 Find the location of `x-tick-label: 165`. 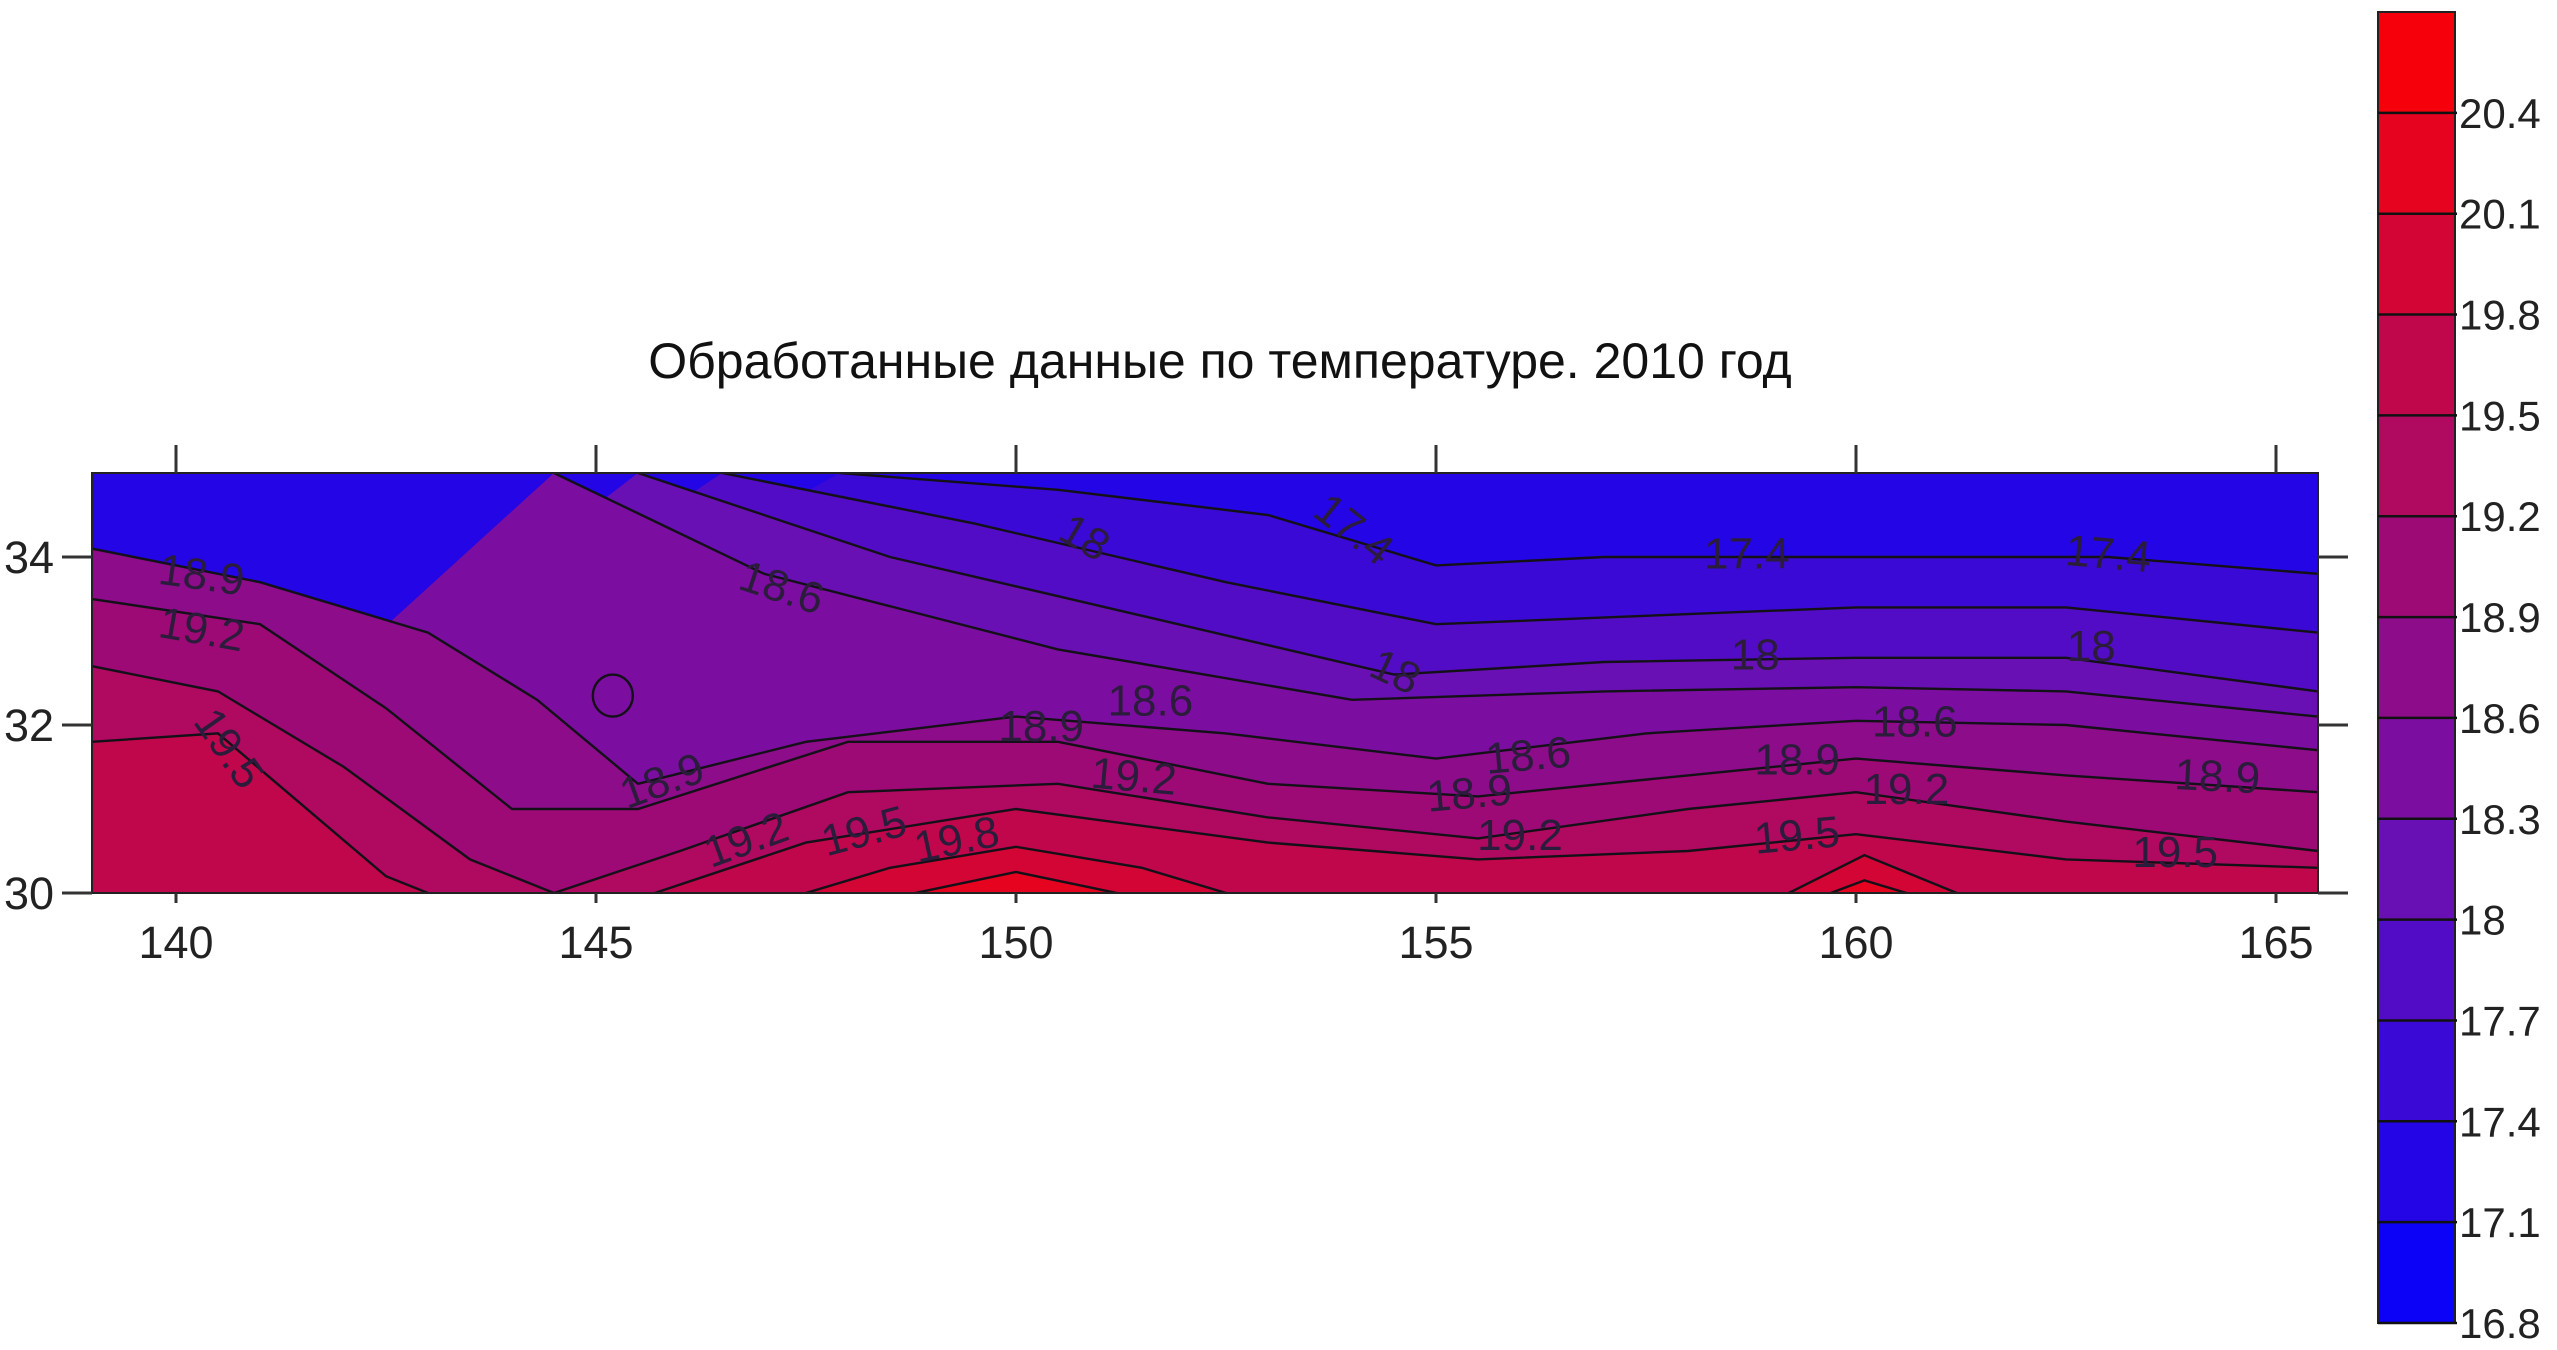

x-tick-label: 165 is located at coordinates (2275, 942).